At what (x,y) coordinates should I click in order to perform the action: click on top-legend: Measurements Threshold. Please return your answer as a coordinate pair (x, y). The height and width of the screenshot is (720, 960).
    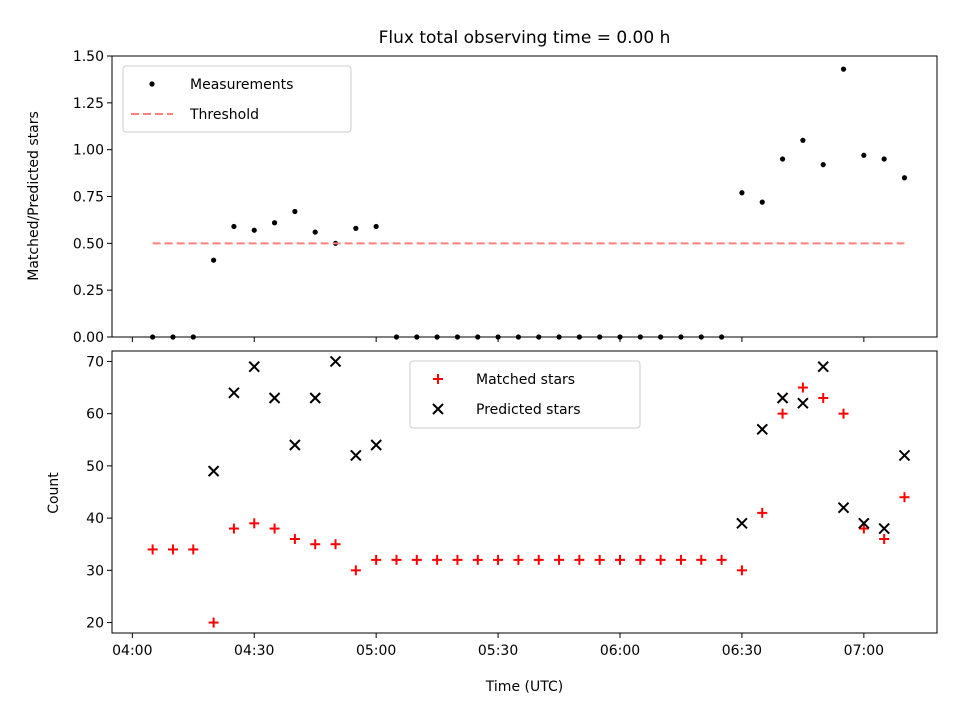
    Looking at the image, I should click on (237, 99).